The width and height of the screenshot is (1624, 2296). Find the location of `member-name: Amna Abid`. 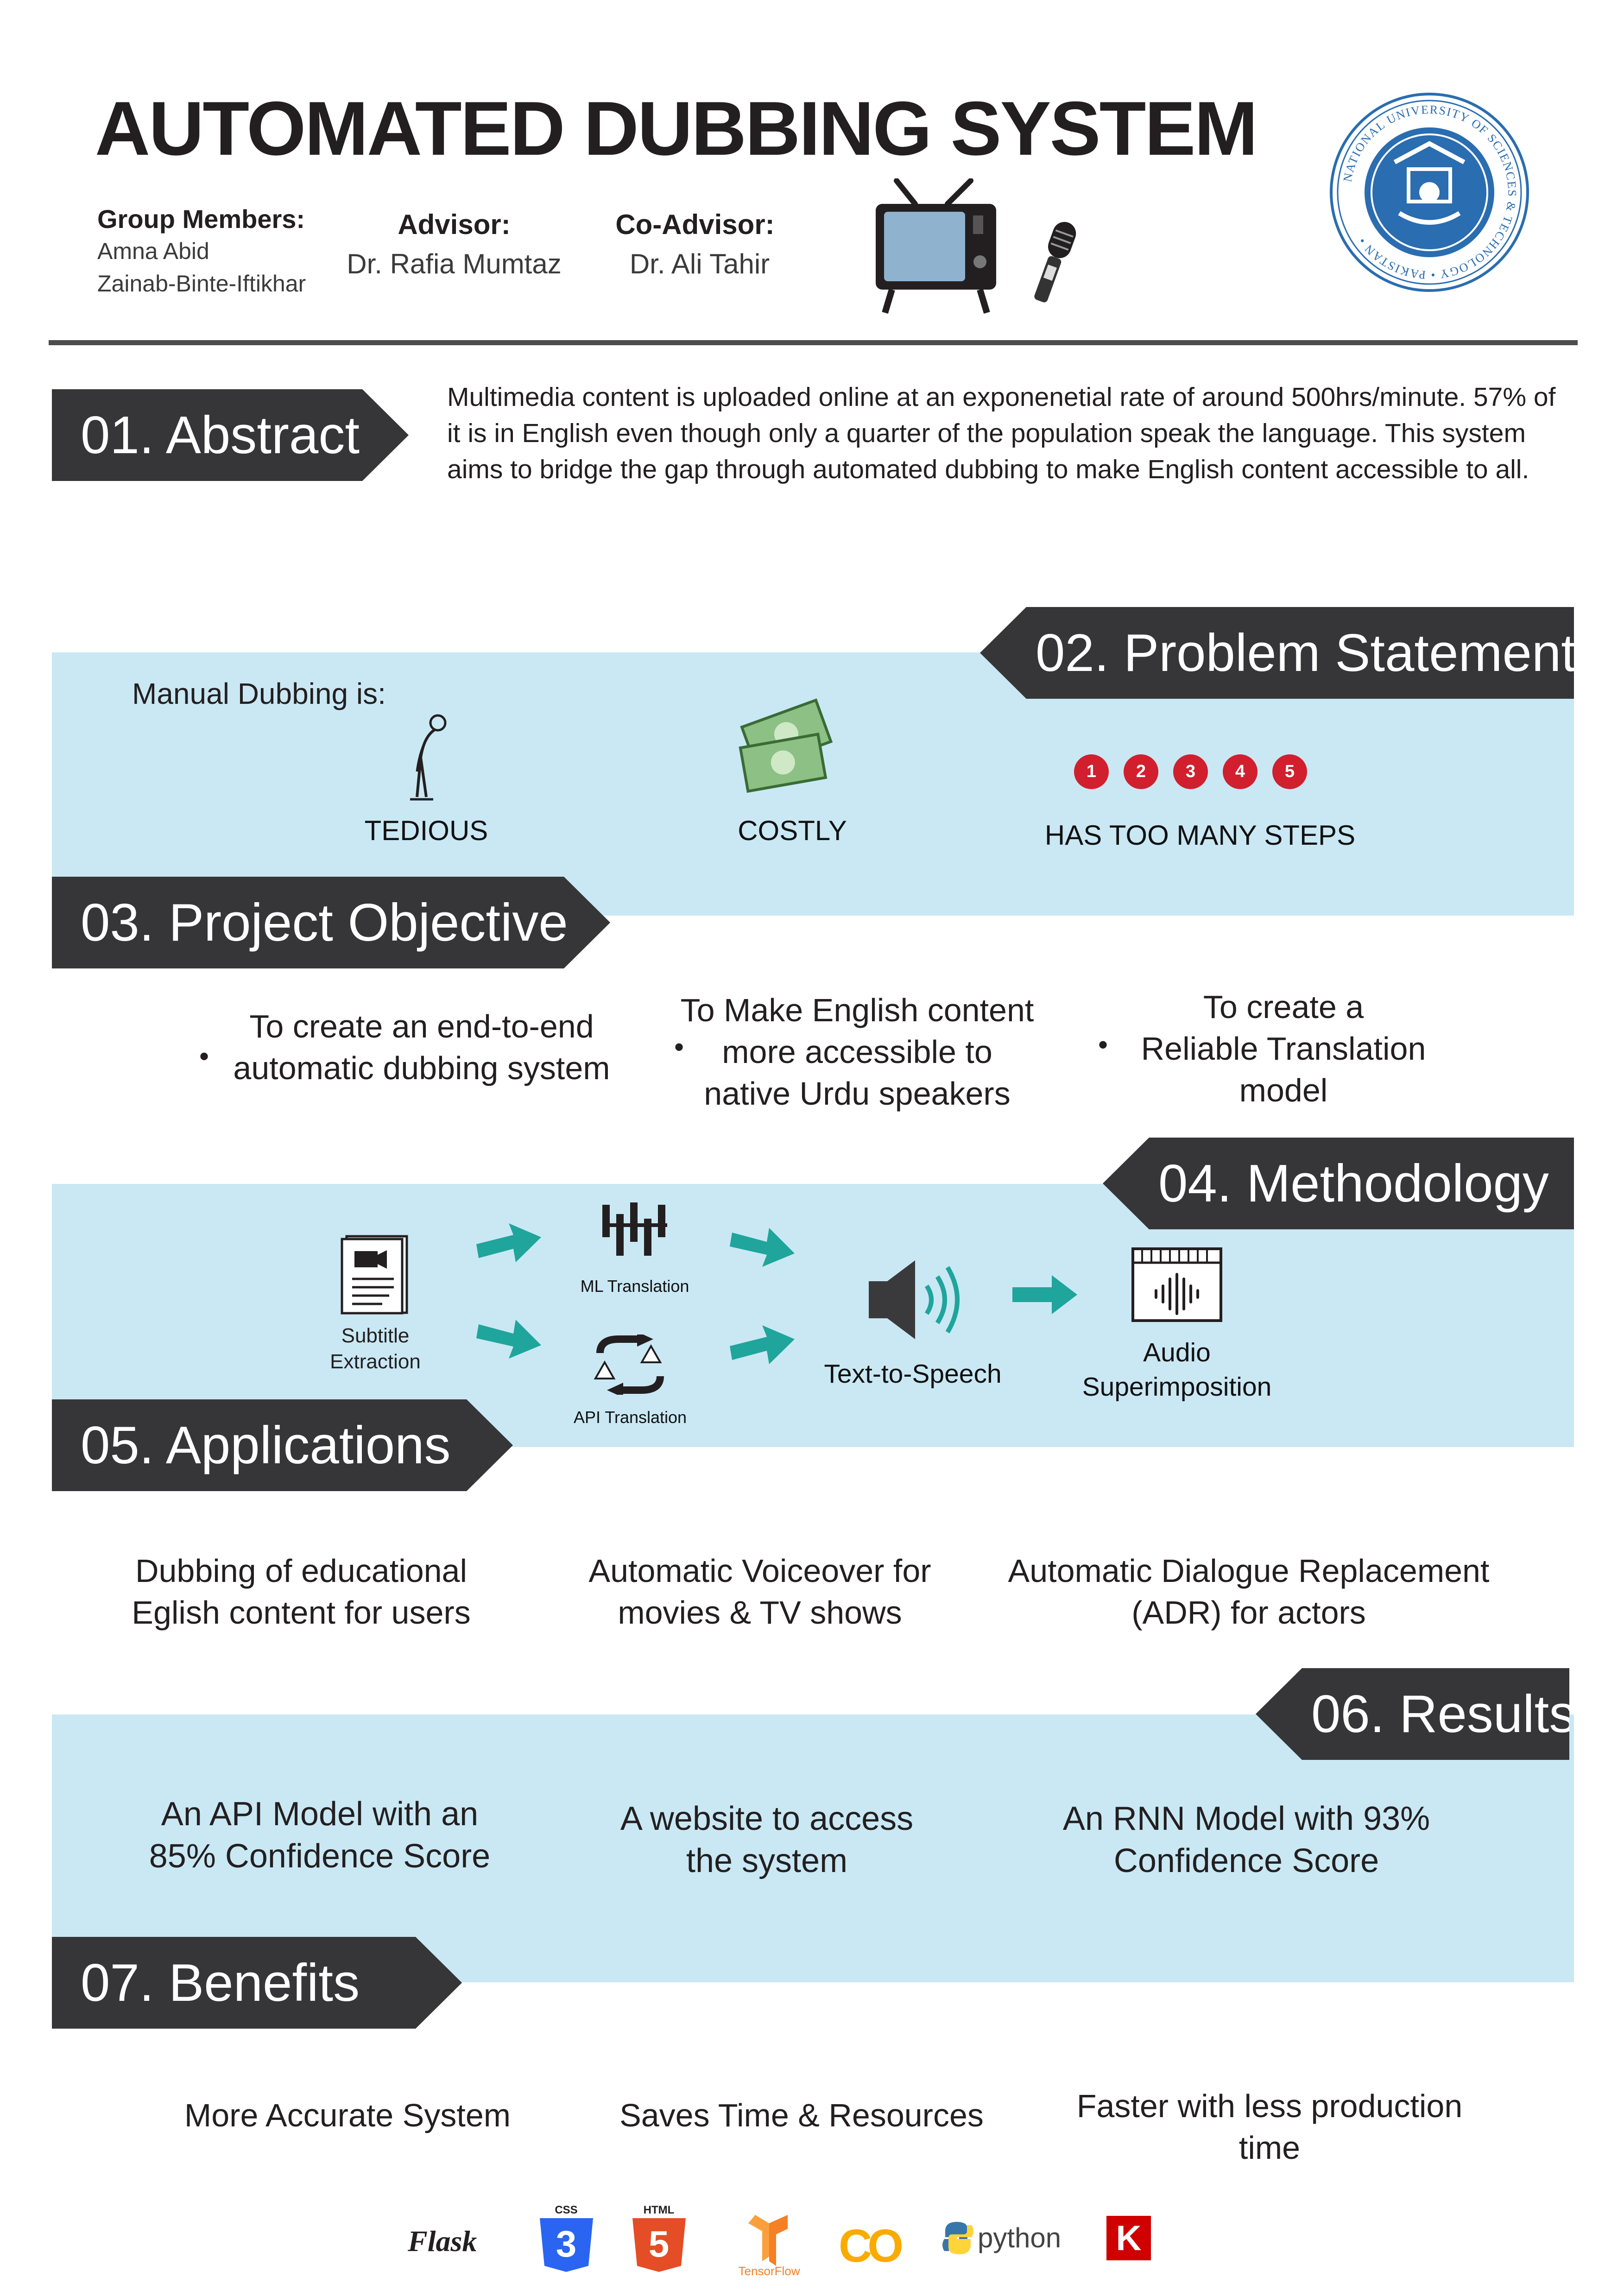

member-name: Amna Abid is located at coordinates (153, 251).